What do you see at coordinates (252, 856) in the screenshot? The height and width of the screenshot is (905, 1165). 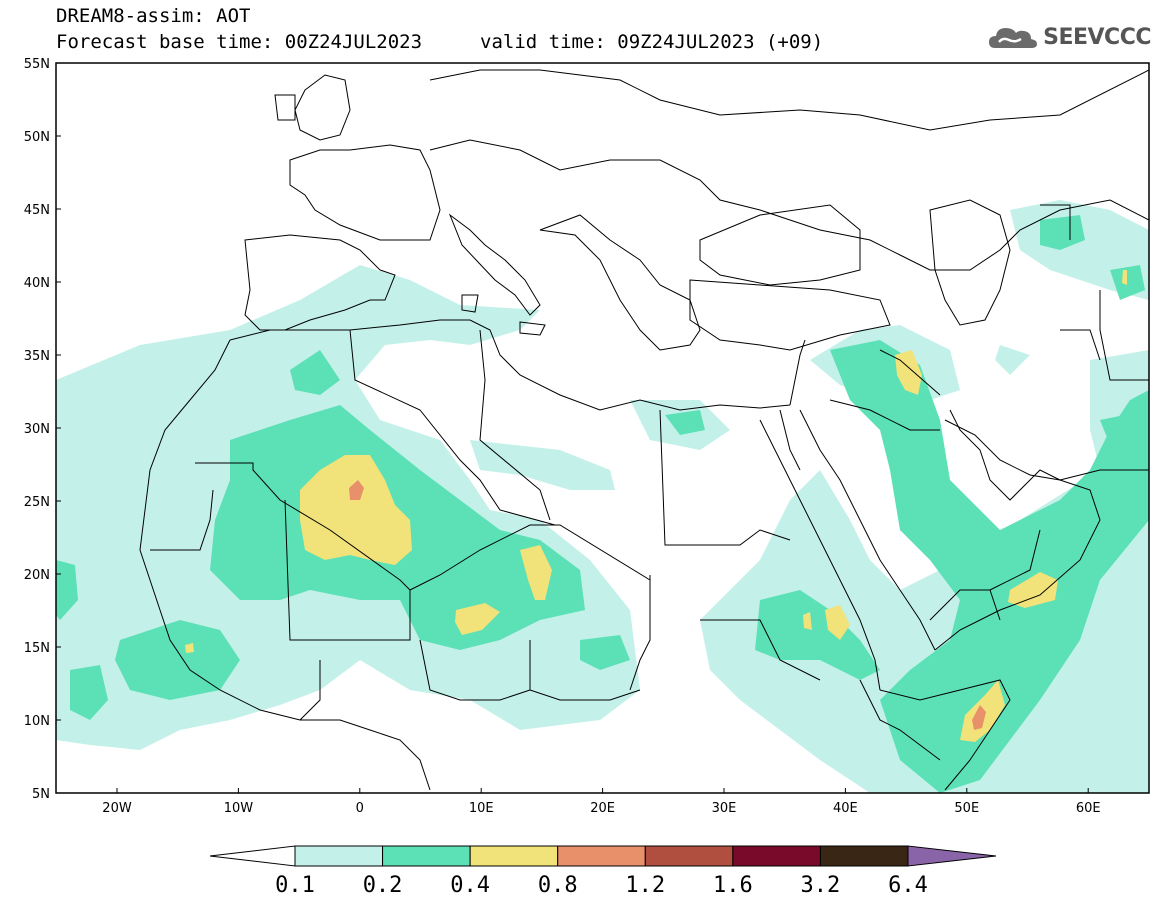 I see `colorbar-min-arrow` at bounding box center [252, 856].